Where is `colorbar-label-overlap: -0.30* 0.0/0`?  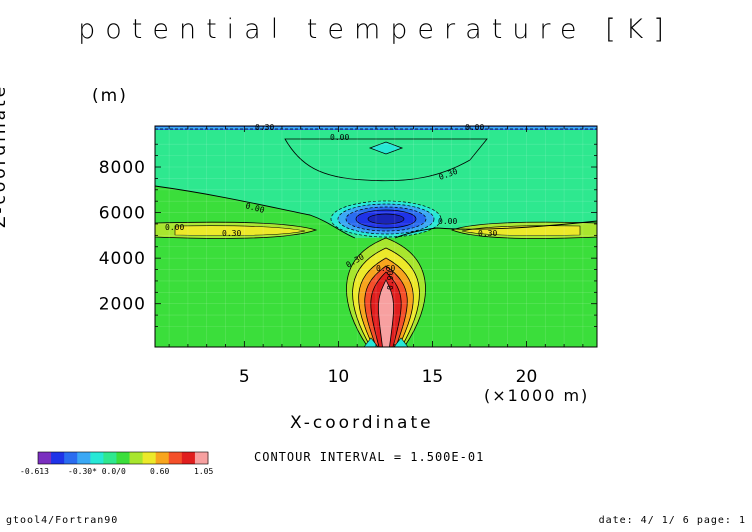
colorbar-label-overlap: -0.30* 0.0/0 is located at coordinates (97, 471).